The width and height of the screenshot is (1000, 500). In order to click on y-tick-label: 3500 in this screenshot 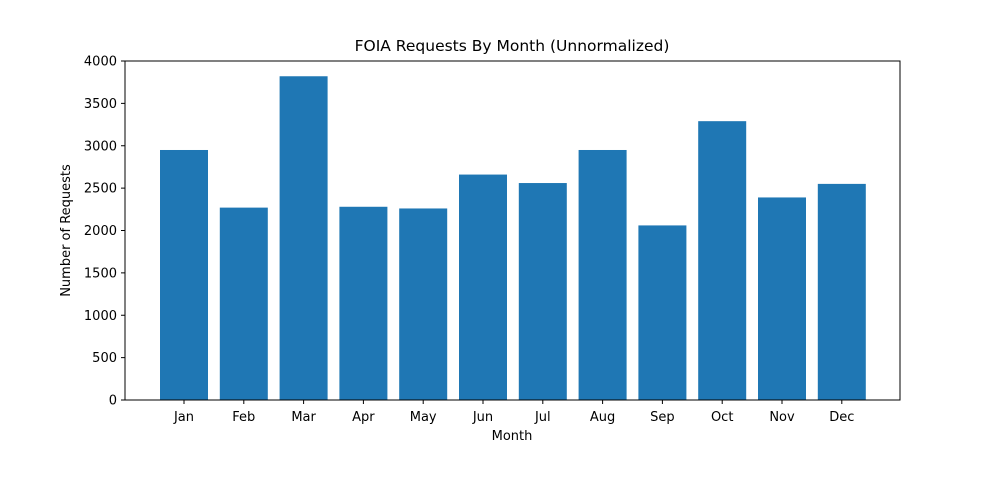, I will do `click(100, 104)`.